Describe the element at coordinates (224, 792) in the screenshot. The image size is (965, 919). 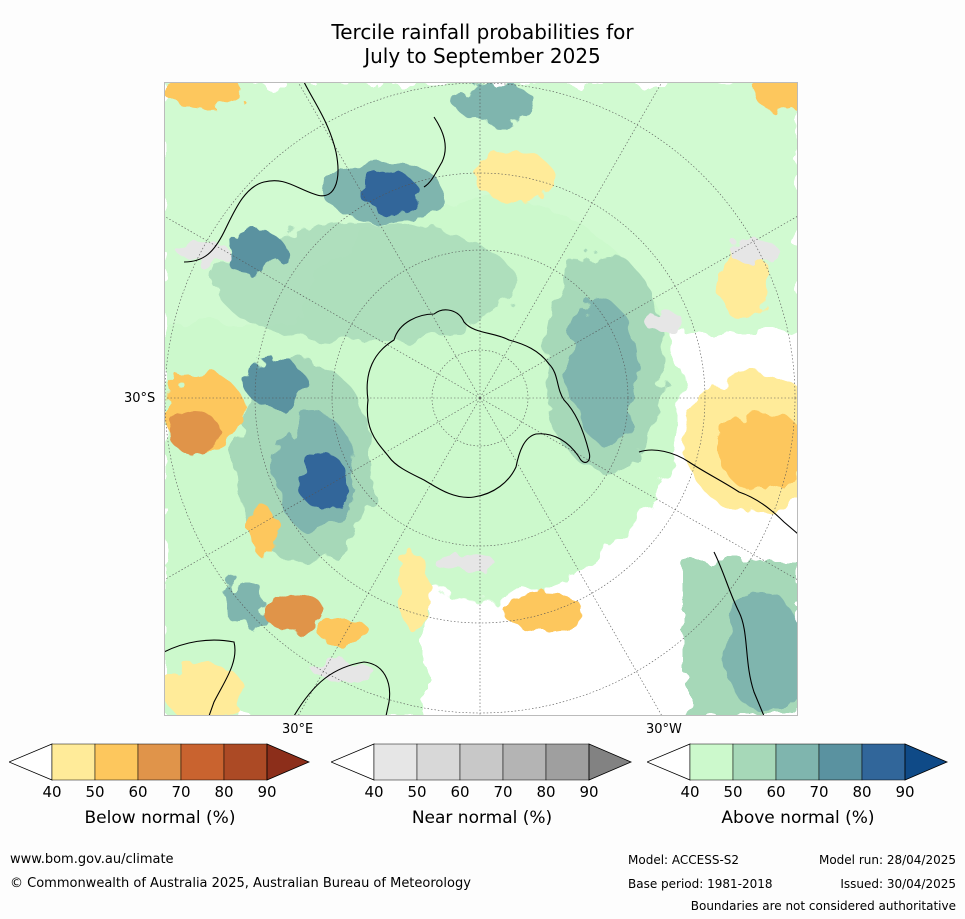
I see `below-tick-80: 80` at that location.